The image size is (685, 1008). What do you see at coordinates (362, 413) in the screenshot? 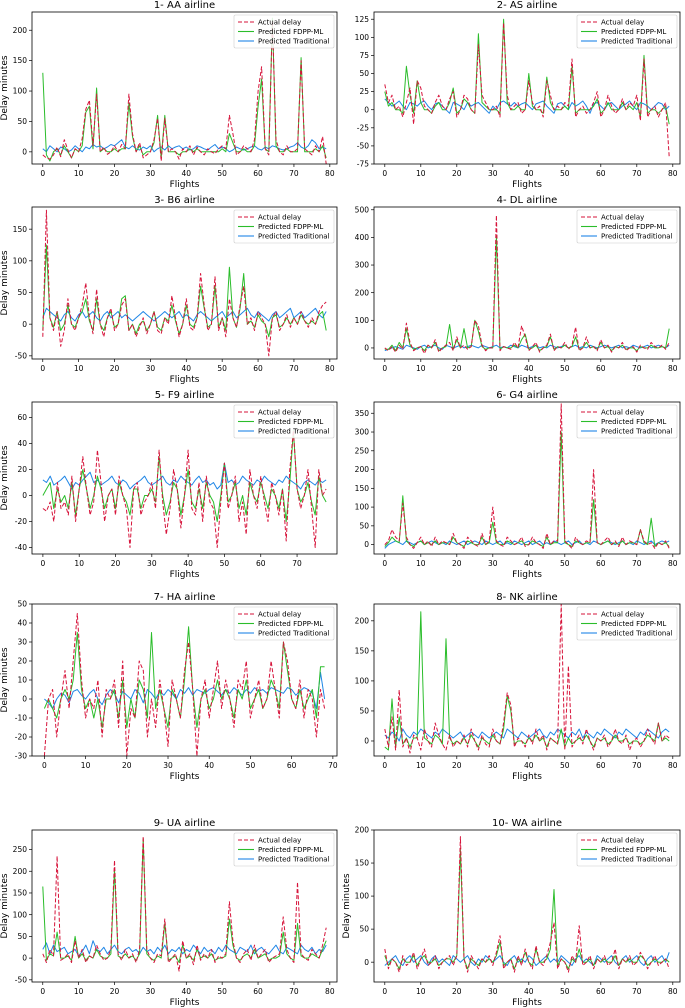
I see `y-tick-label: 350` at bounding box center [362, 413].